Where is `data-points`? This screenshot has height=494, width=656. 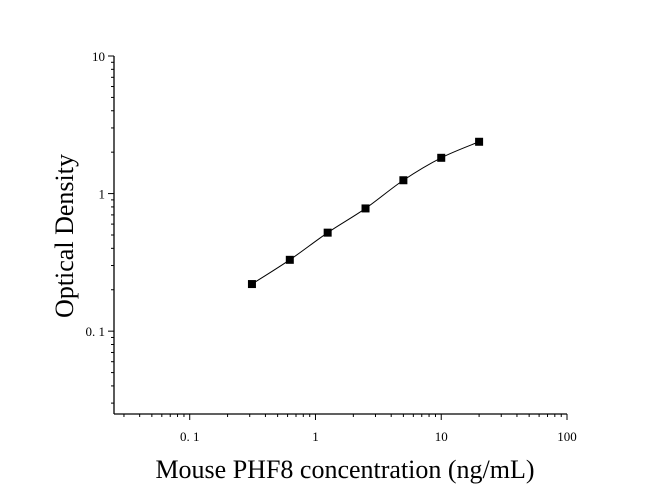
data-points is located at coordinates (365, 213).